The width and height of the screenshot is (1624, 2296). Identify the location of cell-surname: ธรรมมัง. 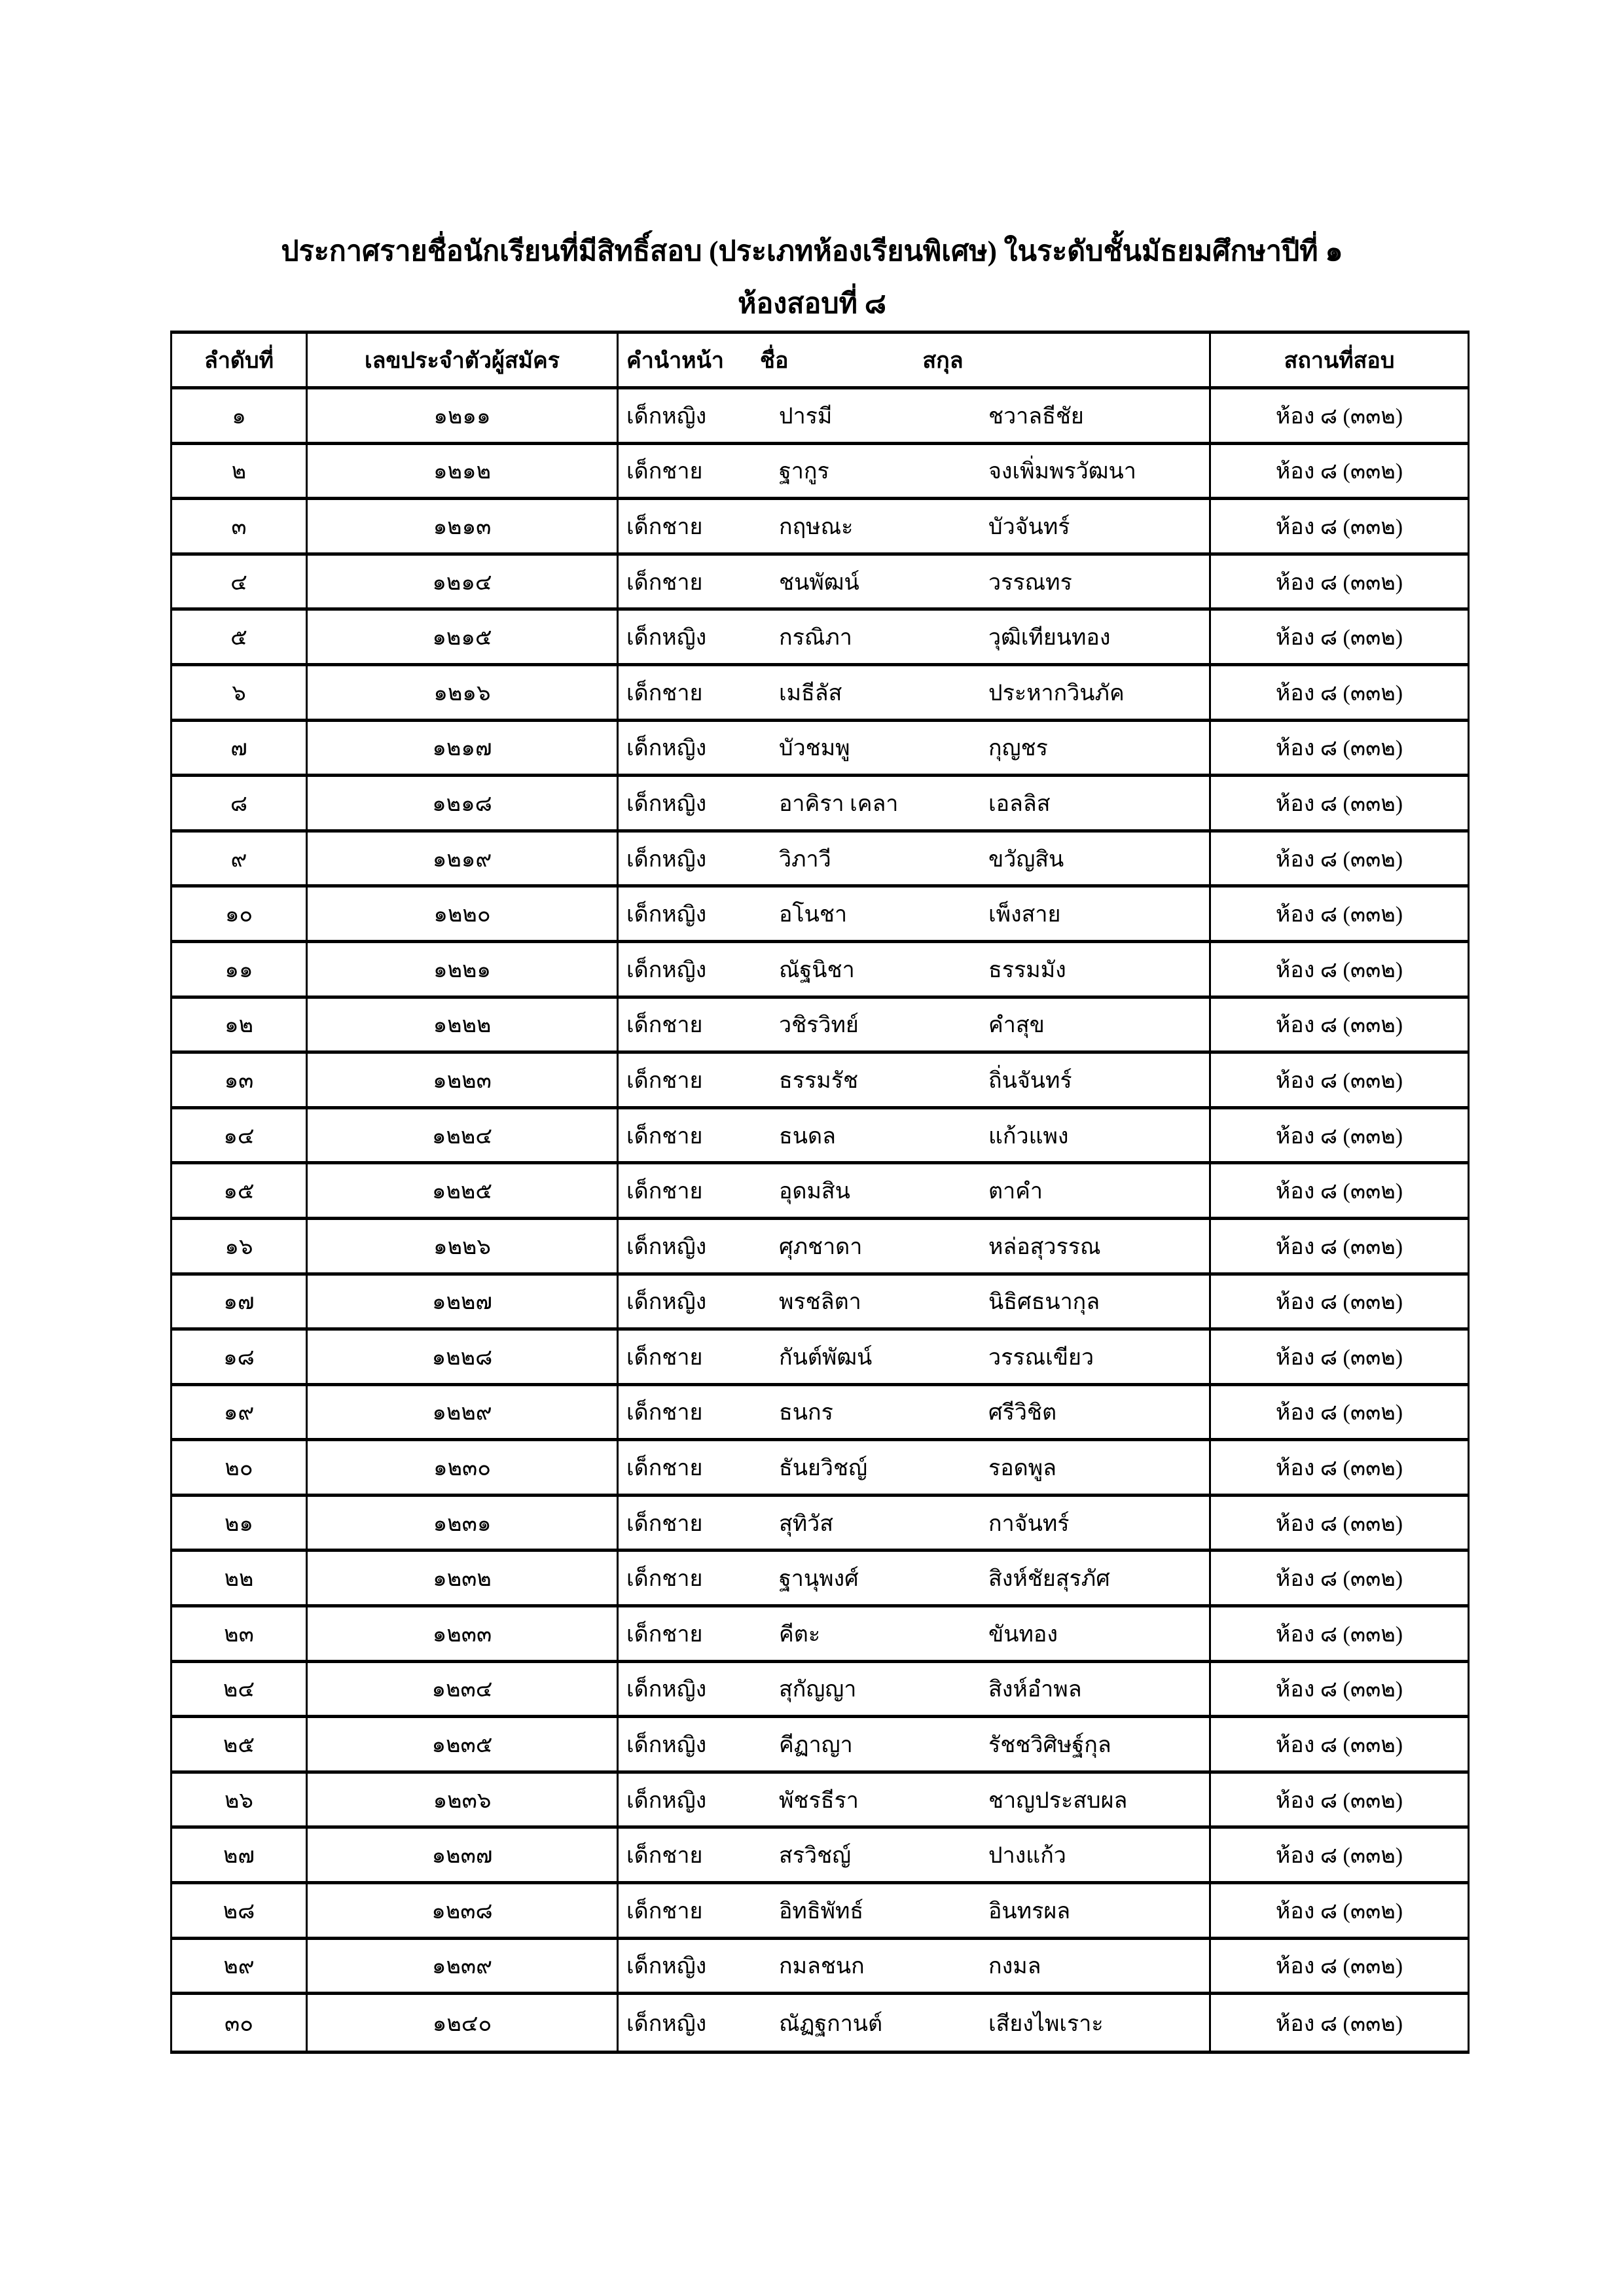
(1027, 970).